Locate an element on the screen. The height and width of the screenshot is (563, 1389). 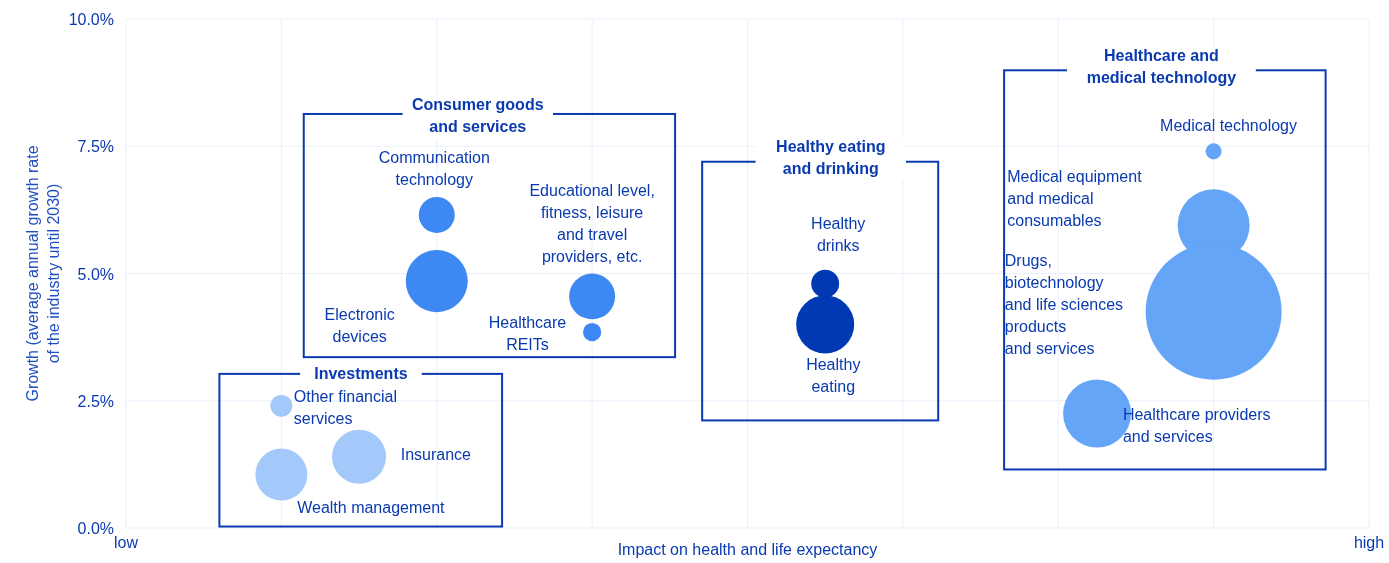
annotation: Drugs, biotechnology and life sciences products and services is located at coordinates (1064, 304).